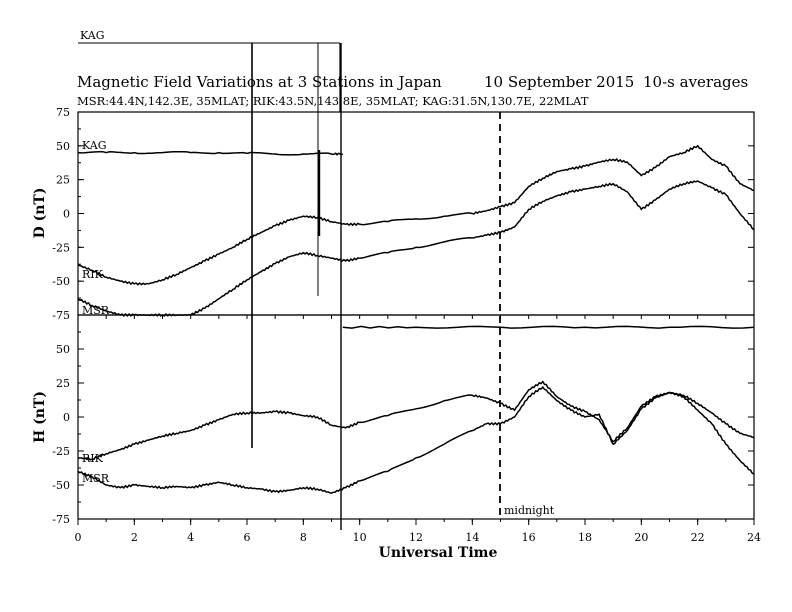 The width and height of the screenshot is (792, 612). Describe the element at coordinates (416, 537) in the screenshot. I see `x-tick-label-6: 12` at that location.